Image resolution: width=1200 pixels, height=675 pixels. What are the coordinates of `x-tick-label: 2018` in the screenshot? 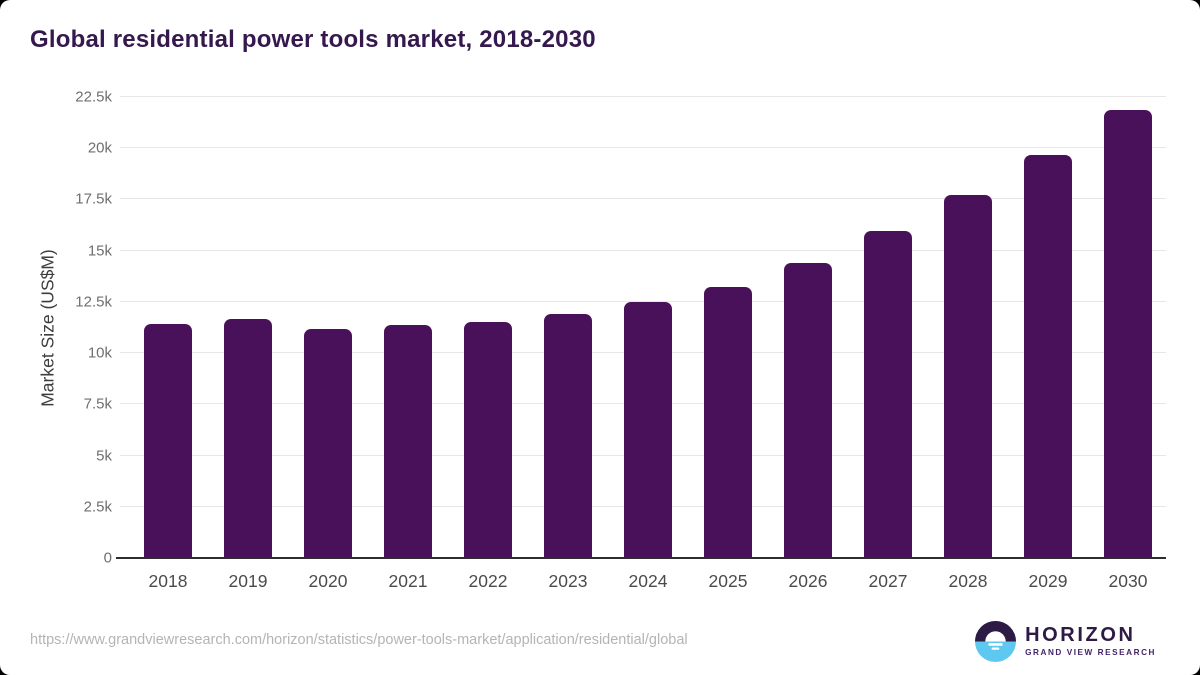 It's located at (168, 581).